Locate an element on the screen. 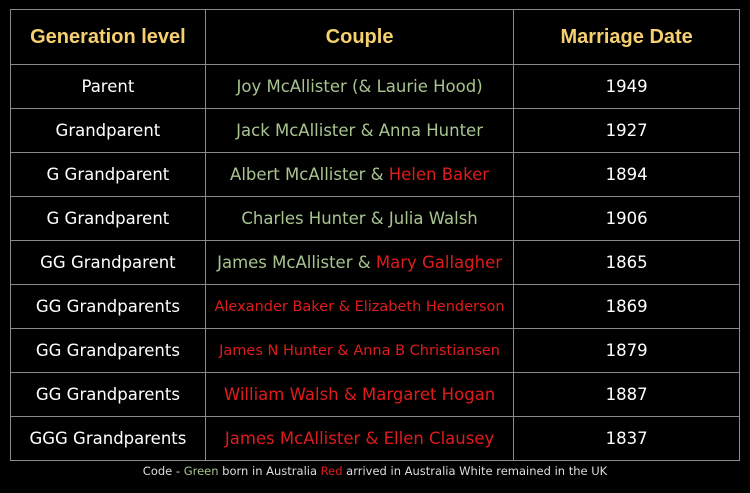  couple-name-part: Jack McAllister & Anna Hunter is located at coordinates (359, 130).